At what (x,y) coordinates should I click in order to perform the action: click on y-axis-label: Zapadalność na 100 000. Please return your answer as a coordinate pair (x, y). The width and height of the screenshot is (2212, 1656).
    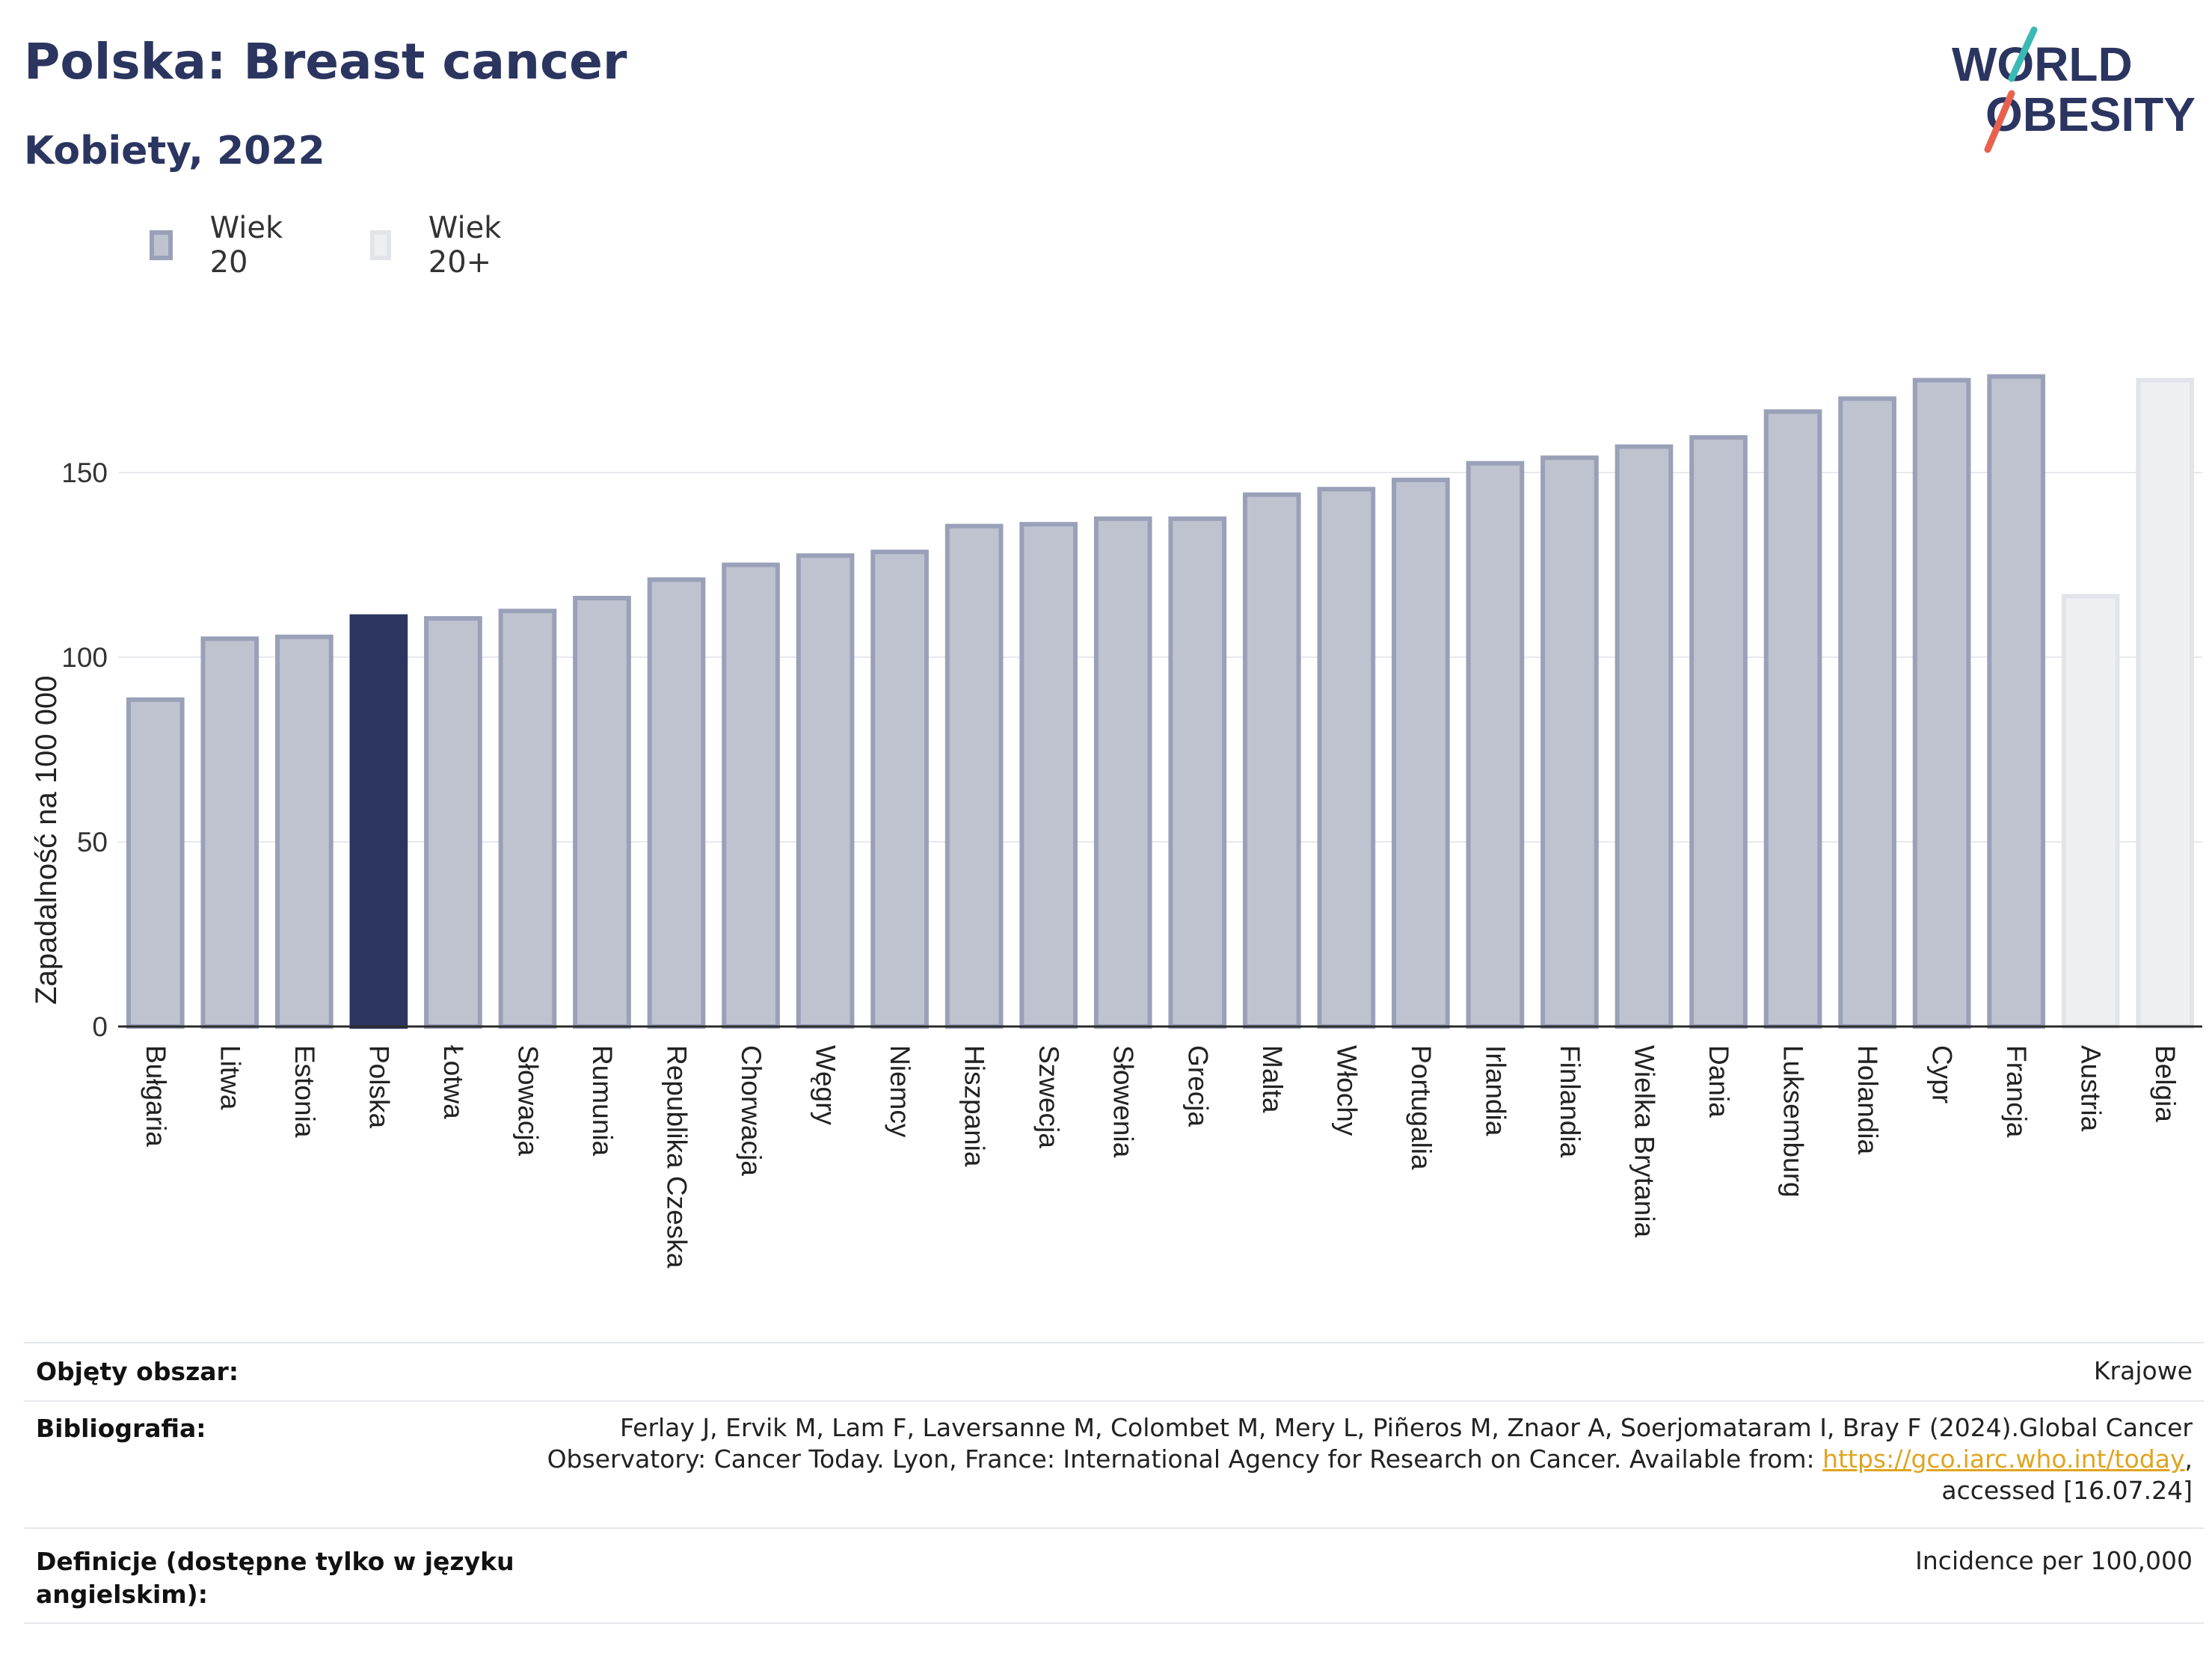
    Looking at the image, I should click on (46, 840).